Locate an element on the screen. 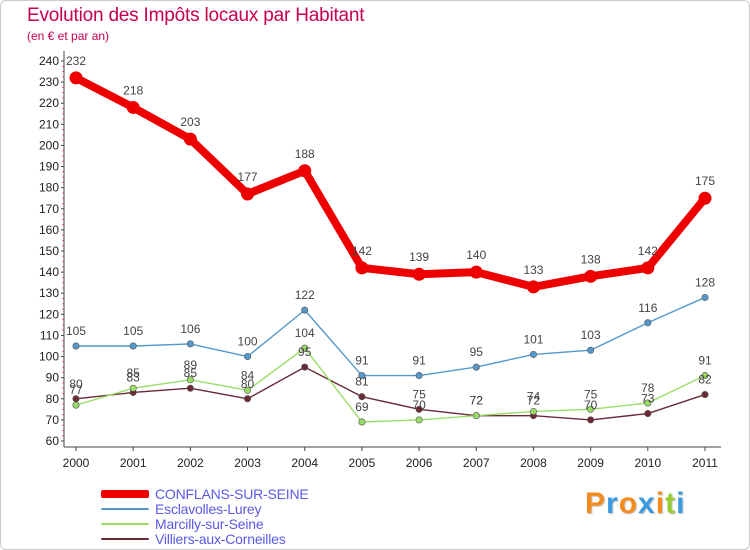 Image resolution: width=750 pixels, height=550 pixels. data-label-2-6: 70 is located at coordinates (419, 405).